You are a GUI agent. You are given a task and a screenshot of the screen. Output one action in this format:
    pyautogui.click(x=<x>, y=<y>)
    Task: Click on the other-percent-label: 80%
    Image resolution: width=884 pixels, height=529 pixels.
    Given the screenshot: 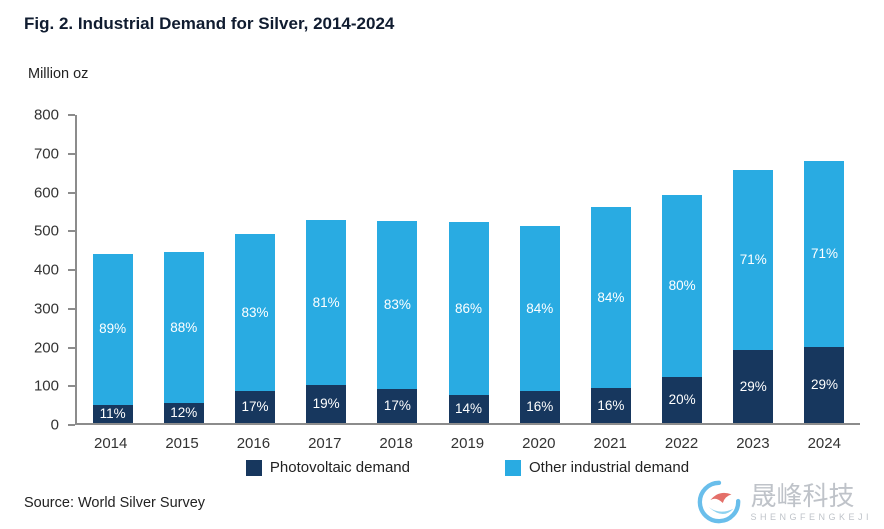 What is the action you would take?
    pyautogui.click(x=682, y=286)
    